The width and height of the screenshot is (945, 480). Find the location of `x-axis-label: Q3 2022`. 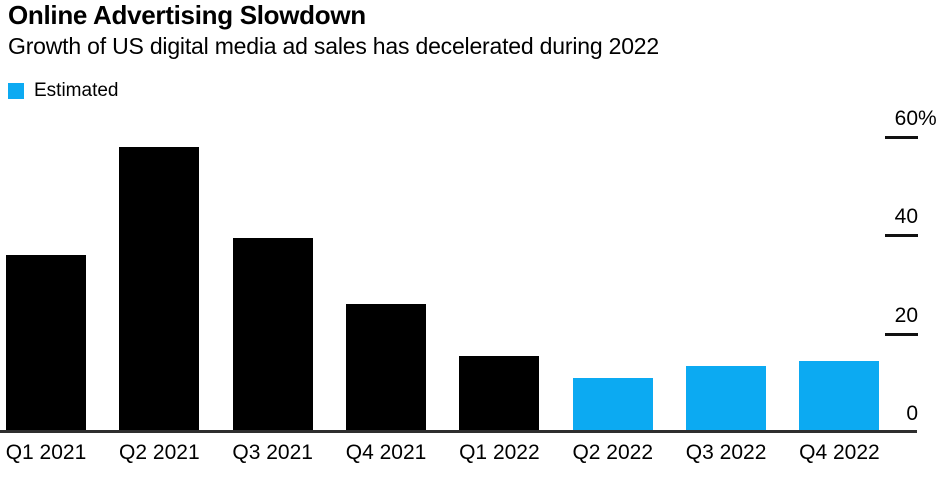

x-axis-label: Q3 2022 is located at coordinates (726, 452).